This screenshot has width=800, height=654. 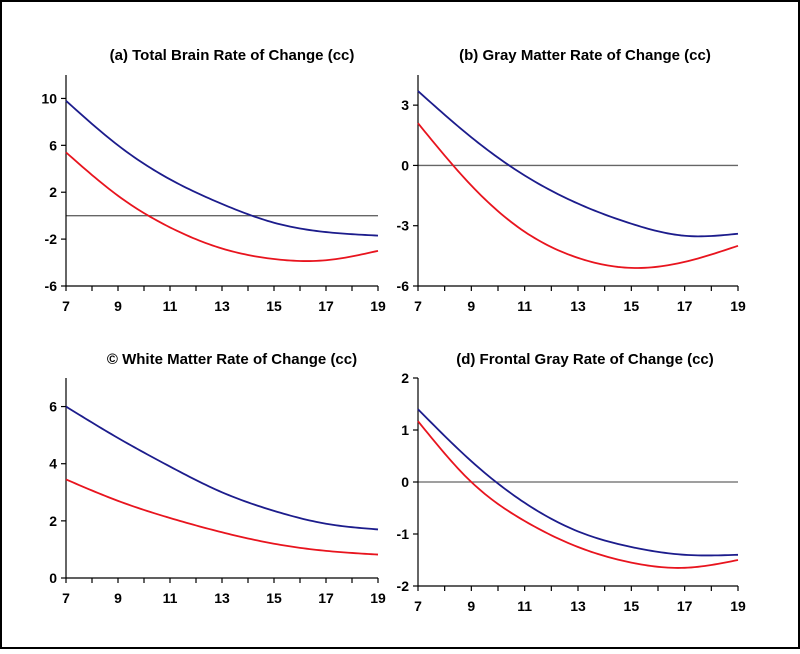 I want to click on panel-title: (a) Total Brain Rate of Change (cc), so click(x=232, y=55).